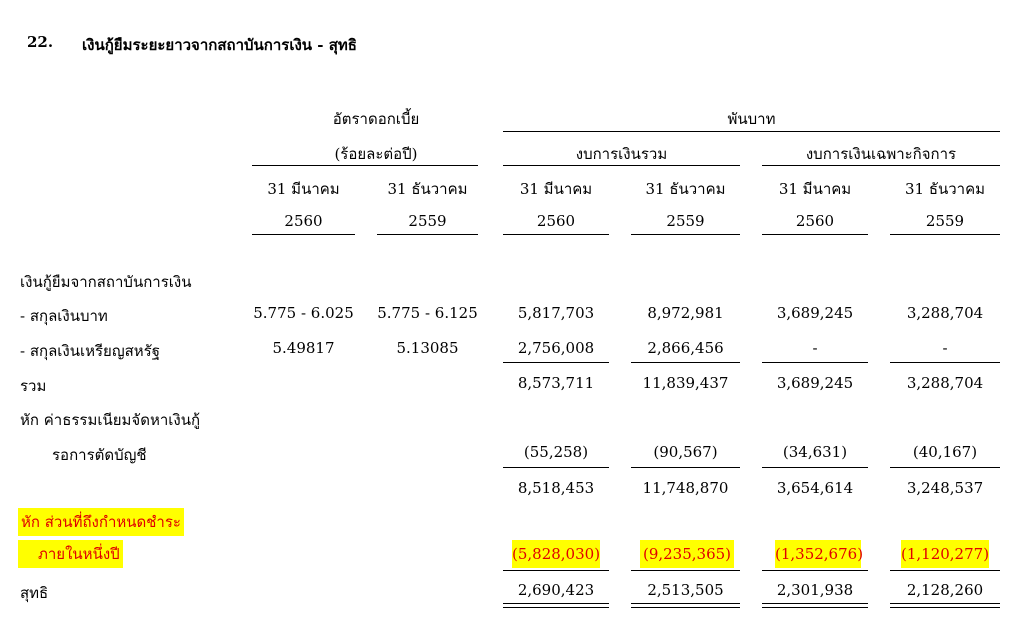 The width and height of the screenshot is (1024, 639). Describe the element at coordinates (815, 221) in the screenshot. I see `col5-year: 2560` at that location.